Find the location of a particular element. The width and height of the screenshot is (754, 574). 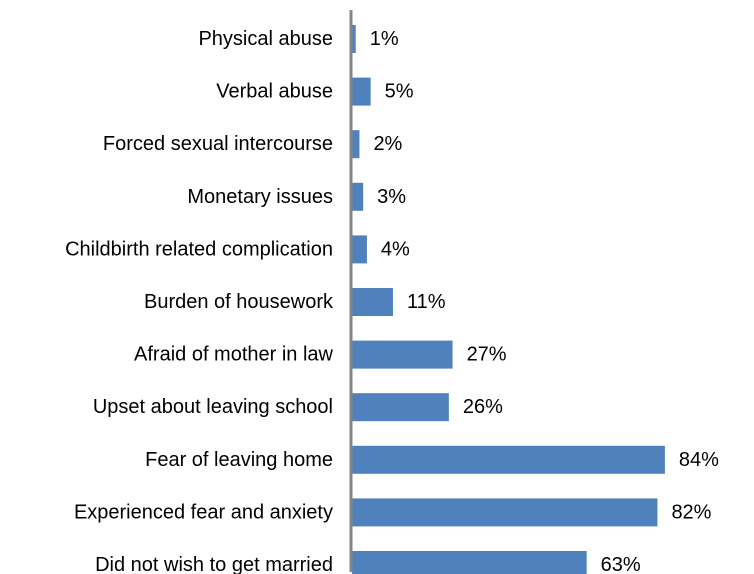

value-label-3: 3% is located at coordinates (391, 197).